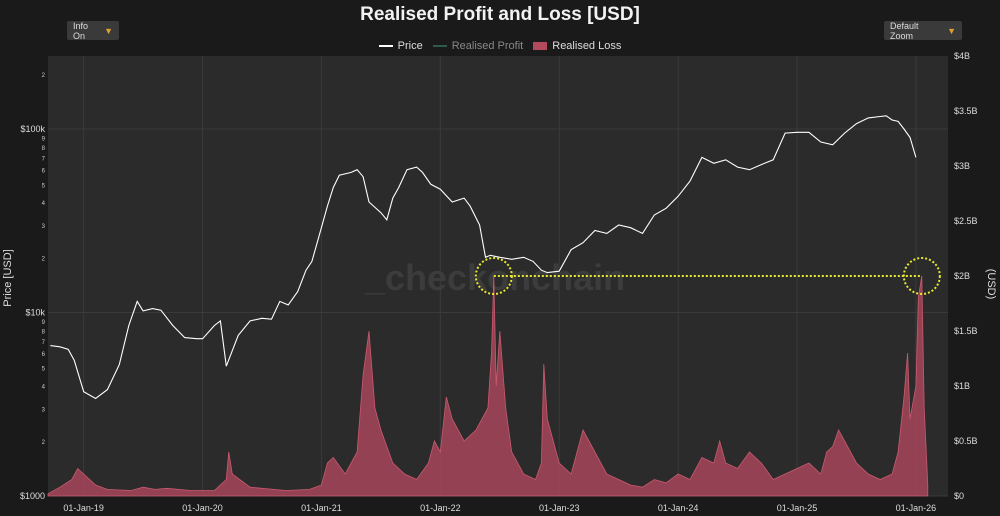 Image resolution: width=1000 pixels, height=516 pixels. I want to click on annotation-circle-left, so click(493, 276).